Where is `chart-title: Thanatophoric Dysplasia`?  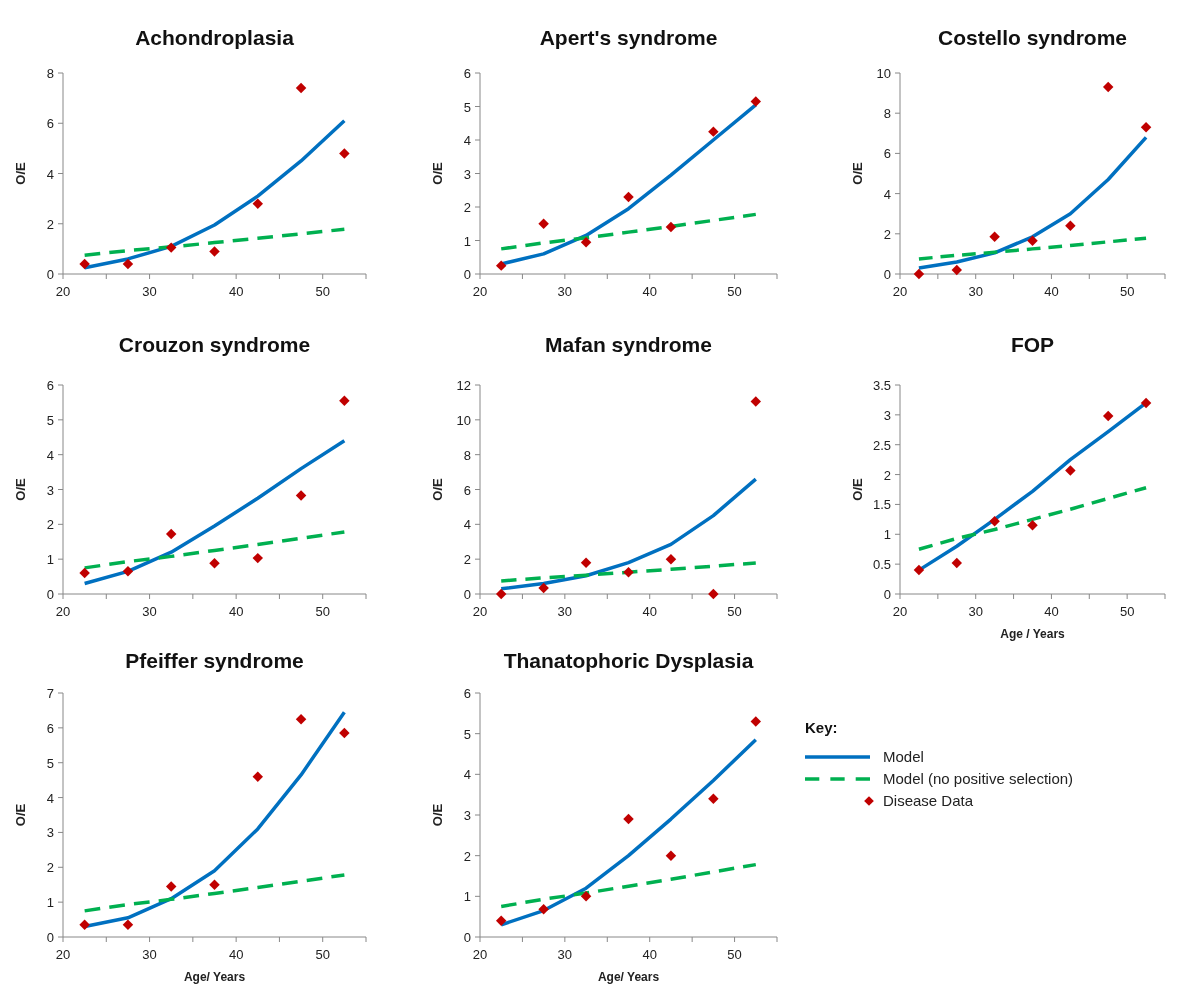 chart-title: Thanatophoric Dysplasia is located at coordinates (628, 660).